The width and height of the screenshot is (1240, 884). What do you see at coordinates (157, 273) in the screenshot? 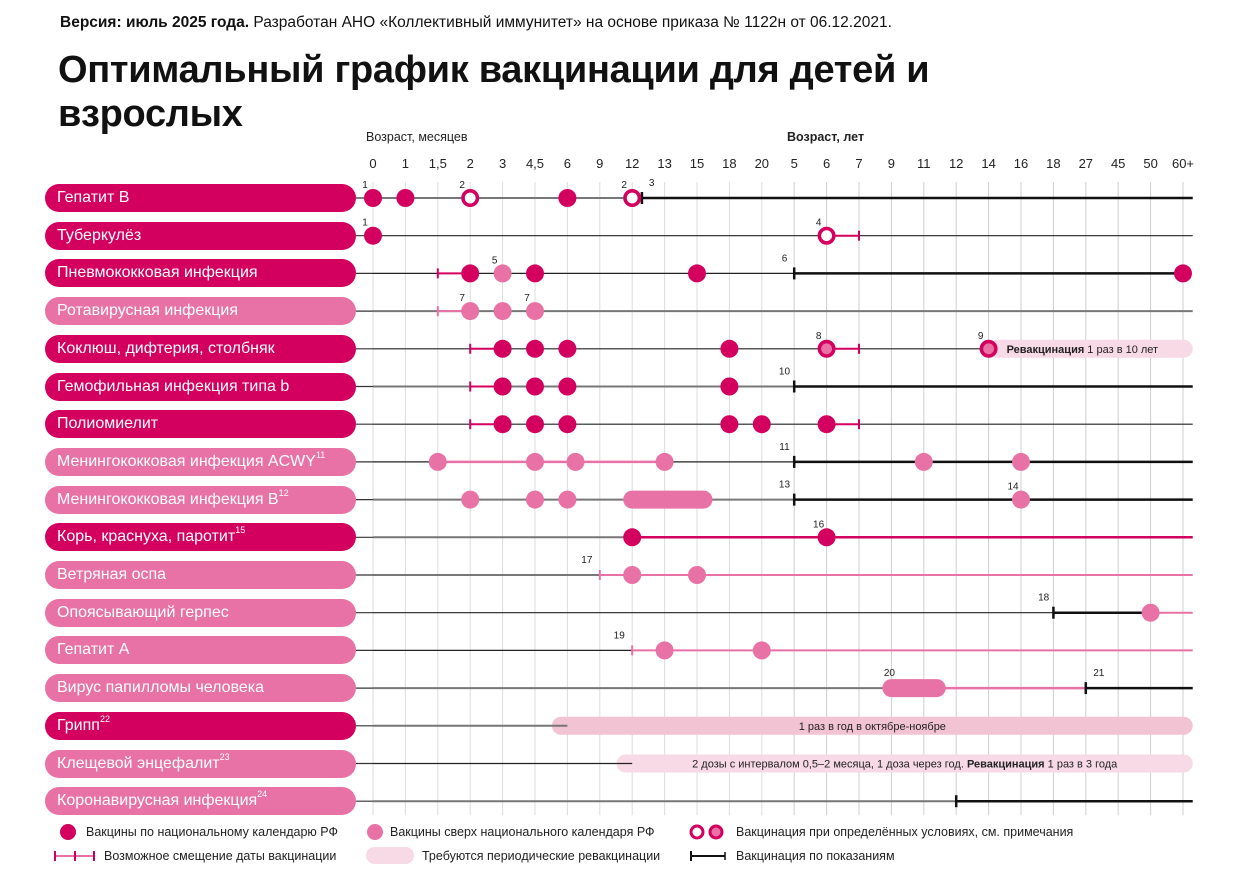
I see `row-label-text: Пневмококковая инфекция` at bounding box center [157, 273].